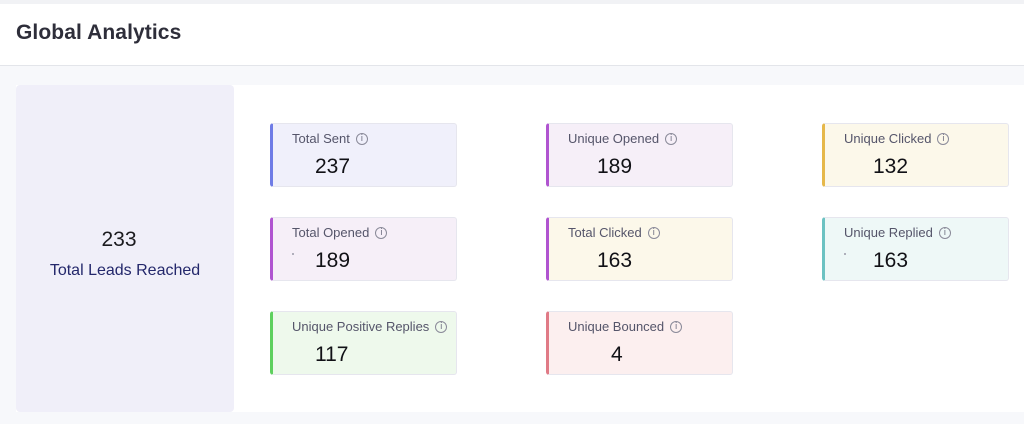  What do you see at coordinates (614, 138) in the screenshot?
I see `stat-label: Unique Opened` at bounding box center [614, 138].